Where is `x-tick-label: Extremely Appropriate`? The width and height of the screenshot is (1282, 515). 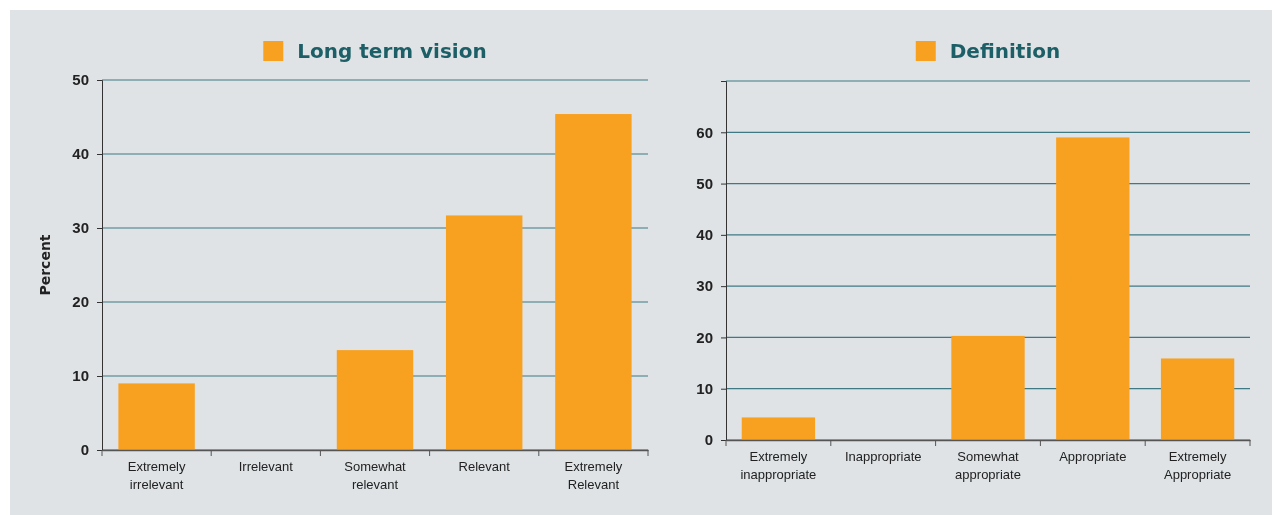 x-tick-label: Extremely Appropriate is located at coordinates (1197, 465).